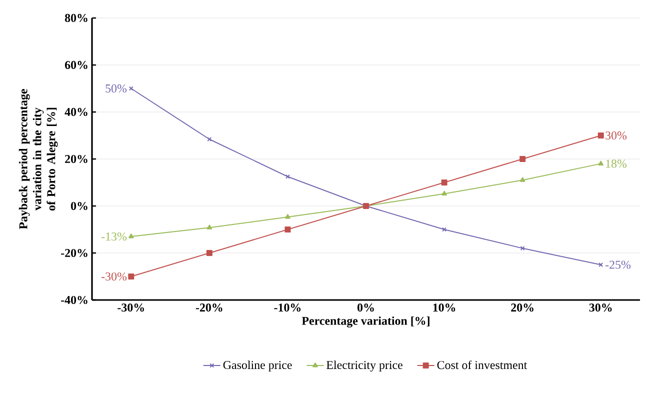 The width and height of the screenshot is (649, 410). Describe the element at coordinates (522, 308) in the screenshot. I see `x-tick-label: 20%` at that location.